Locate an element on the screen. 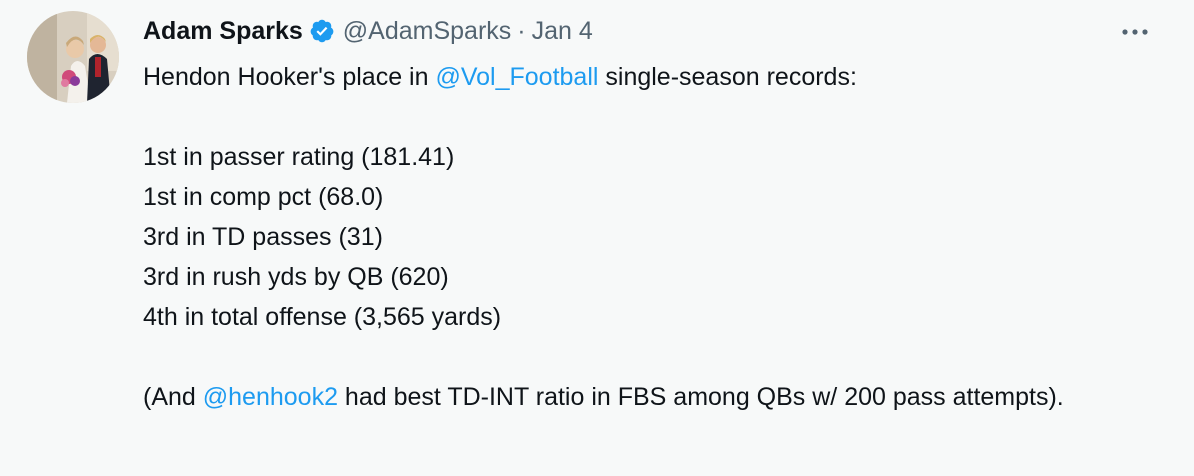 The image size is (1194, 476). mention-link: @henhook2 is located at coordinates (270, 397).